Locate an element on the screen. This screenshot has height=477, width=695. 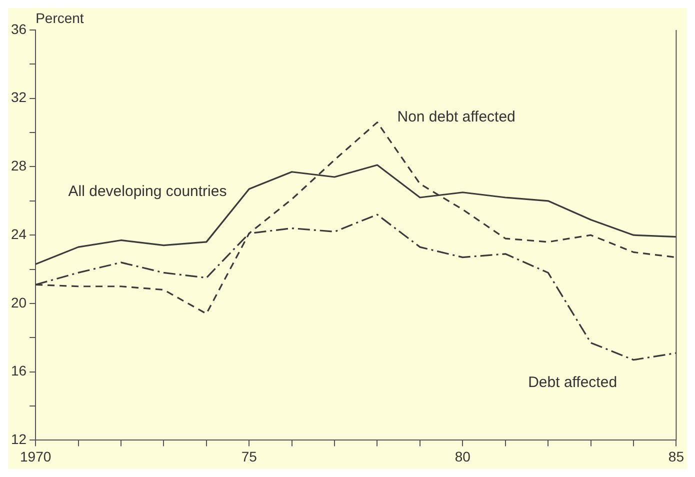
series-label: All developing countries is located at coordinates (147, 191).